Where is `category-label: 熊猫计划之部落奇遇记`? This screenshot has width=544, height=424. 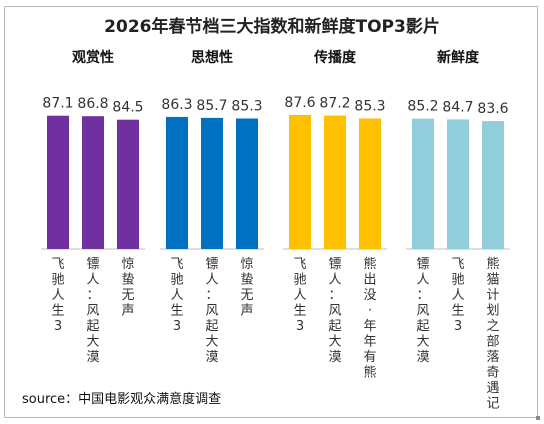
category-label: 熊猫计划之部落奇遇记 is located at coordinates (492, 334).